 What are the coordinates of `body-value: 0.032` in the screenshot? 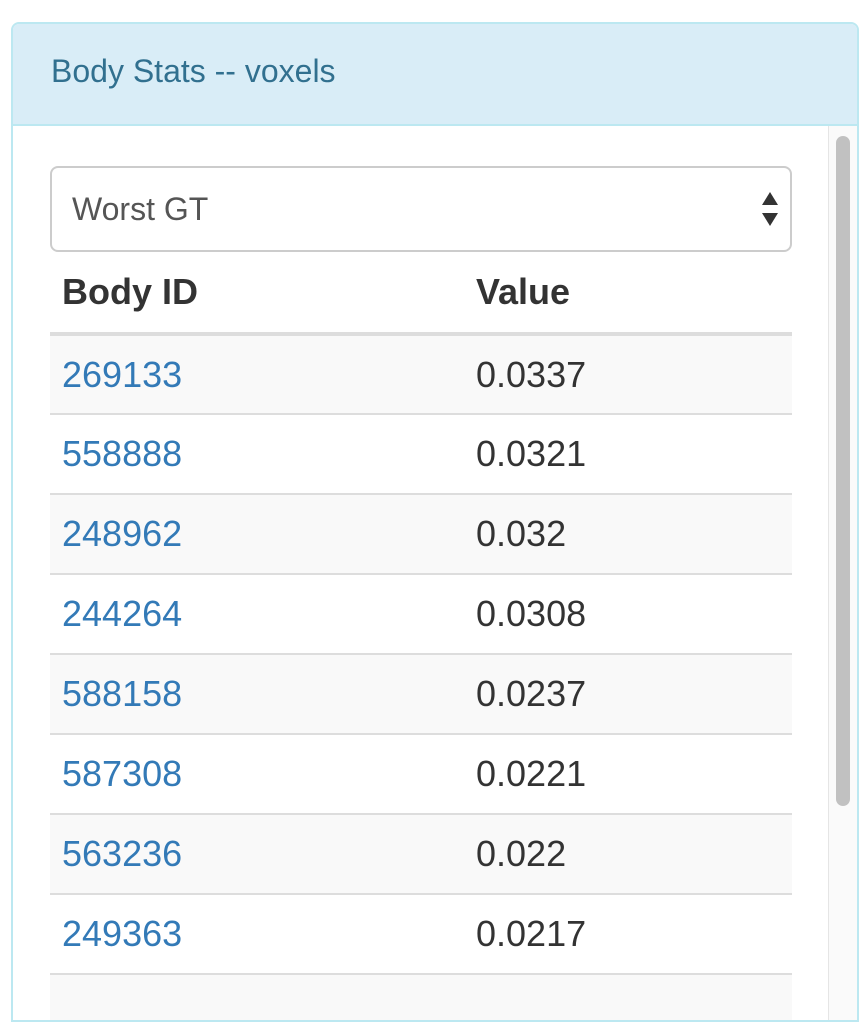 It's located at (521, 533).